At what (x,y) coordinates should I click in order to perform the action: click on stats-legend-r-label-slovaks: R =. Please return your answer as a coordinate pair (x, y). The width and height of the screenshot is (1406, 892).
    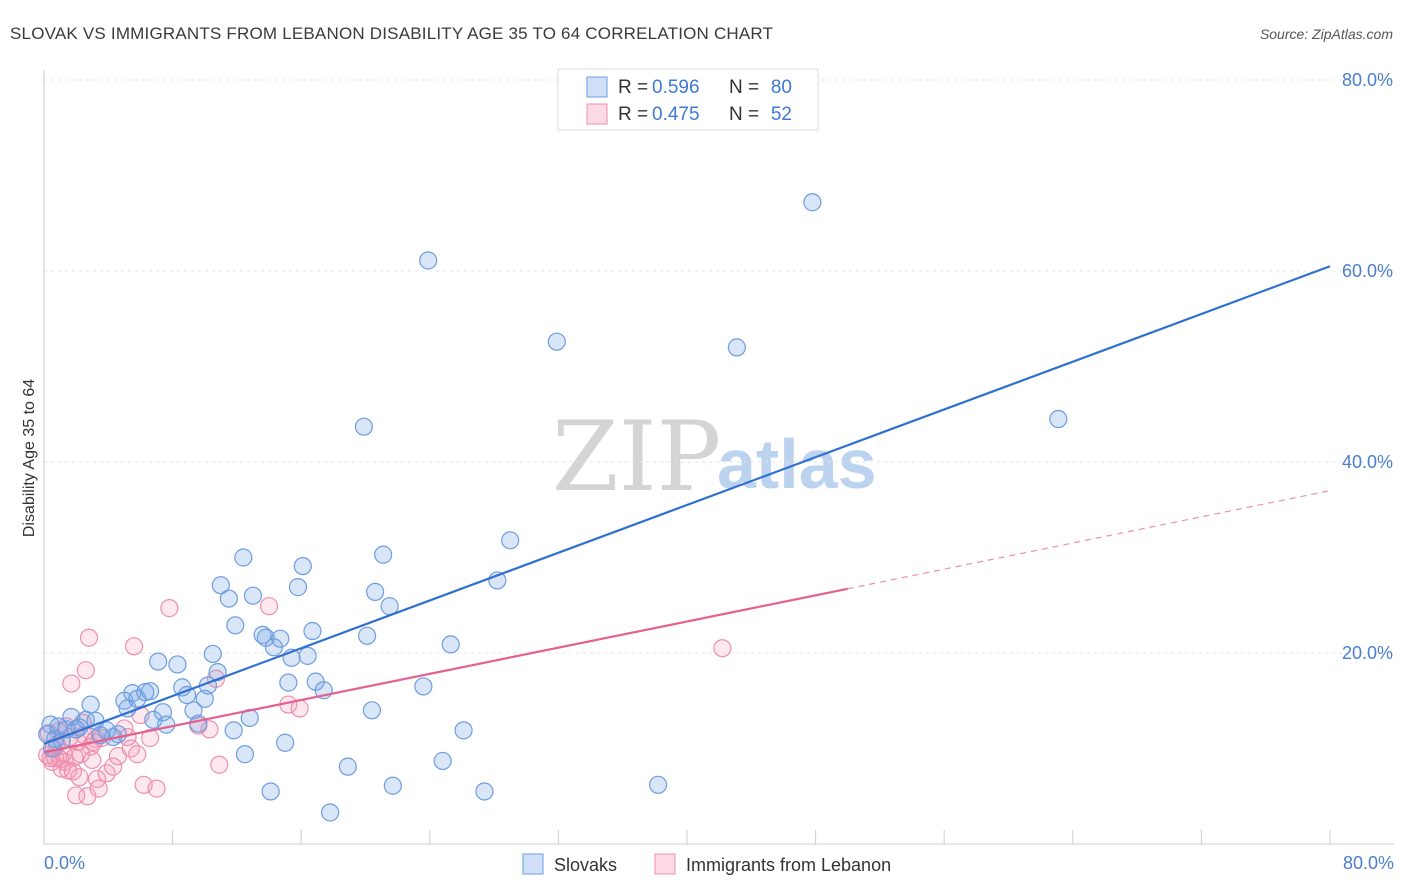
    Looking at the image, I should click on (633, 87).